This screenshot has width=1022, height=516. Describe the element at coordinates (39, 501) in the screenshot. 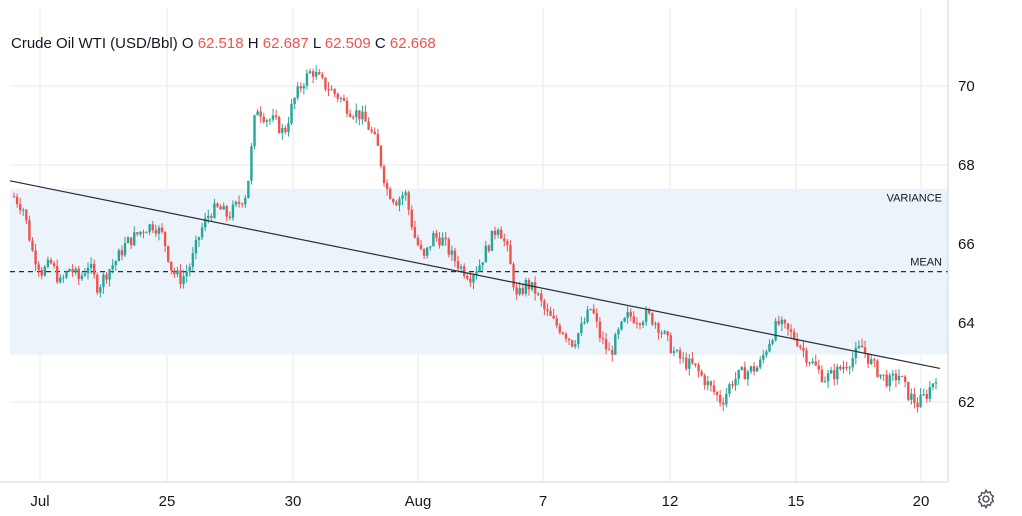

I see `time-tick-label: Jul` at that location.